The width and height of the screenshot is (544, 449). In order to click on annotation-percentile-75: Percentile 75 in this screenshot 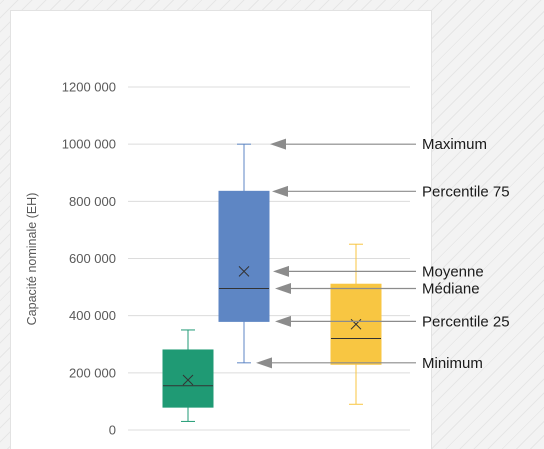, I will do `click(391, 191)`.